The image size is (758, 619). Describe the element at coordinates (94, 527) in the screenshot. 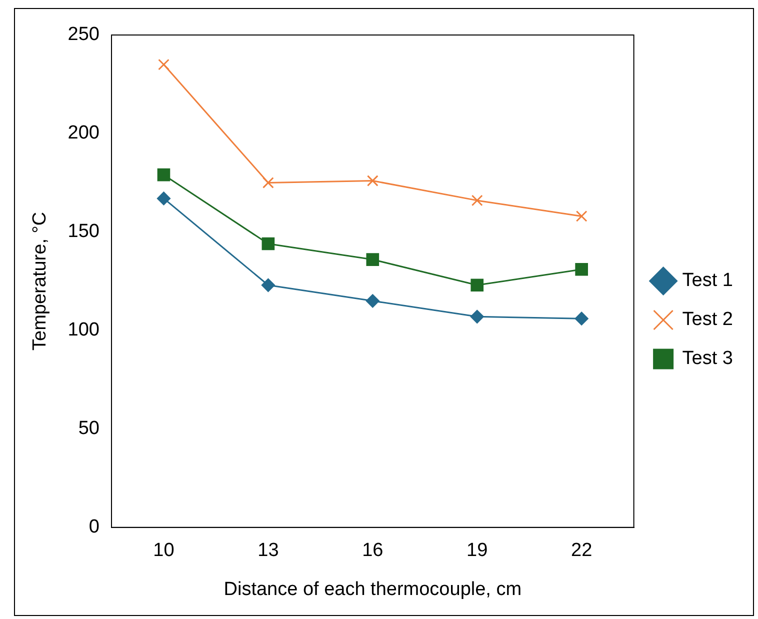

I see `y-tick-label: 0` at that location.